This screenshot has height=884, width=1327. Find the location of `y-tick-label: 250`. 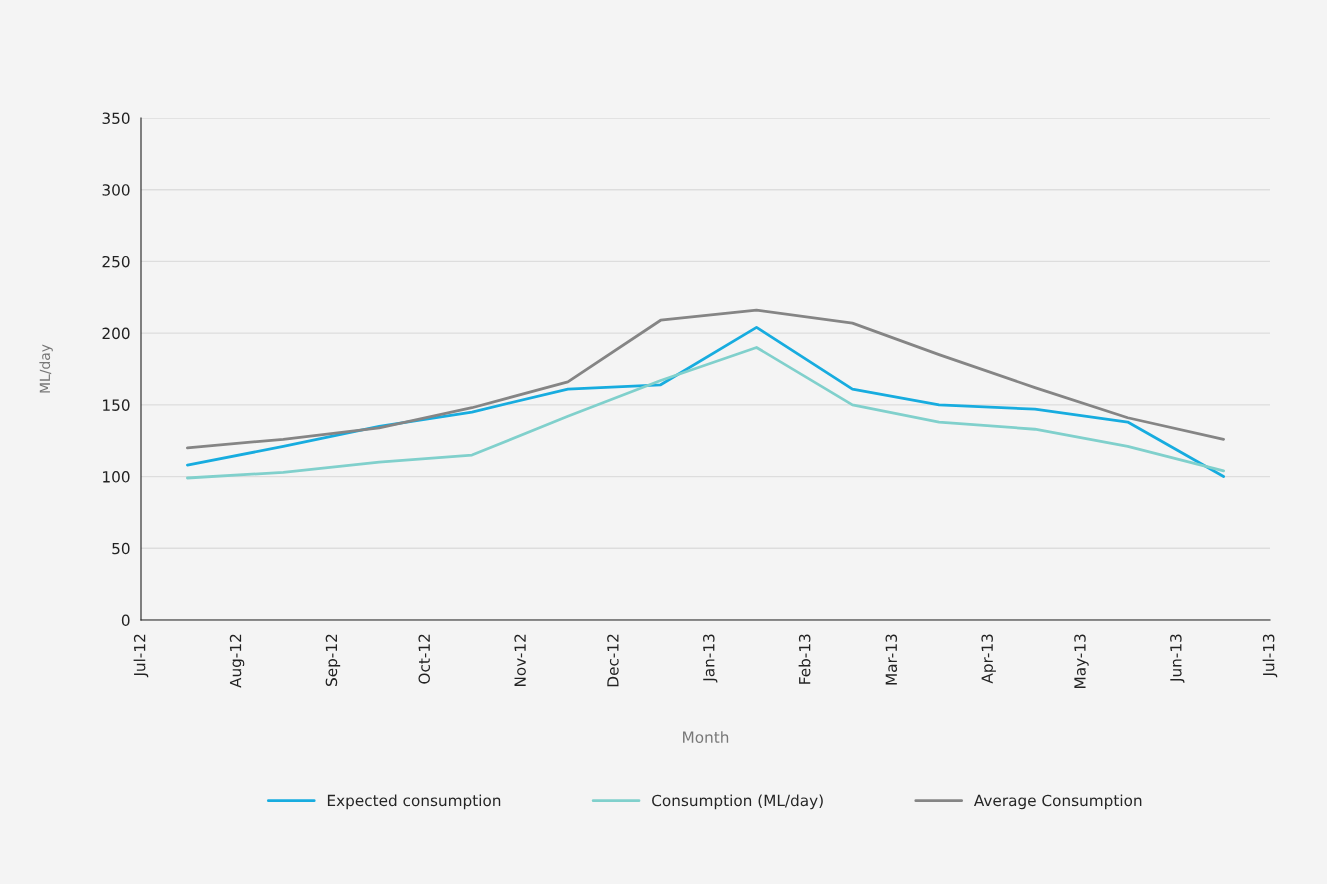

y-tick-label: 250 is located at coordinates (116, 261).